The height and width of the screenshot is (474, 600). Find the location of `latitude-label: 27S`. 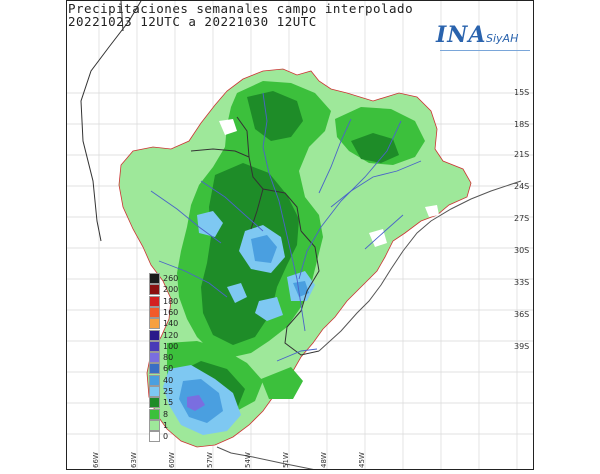

latitude-label: 27S is located at coordinates (522, 218).